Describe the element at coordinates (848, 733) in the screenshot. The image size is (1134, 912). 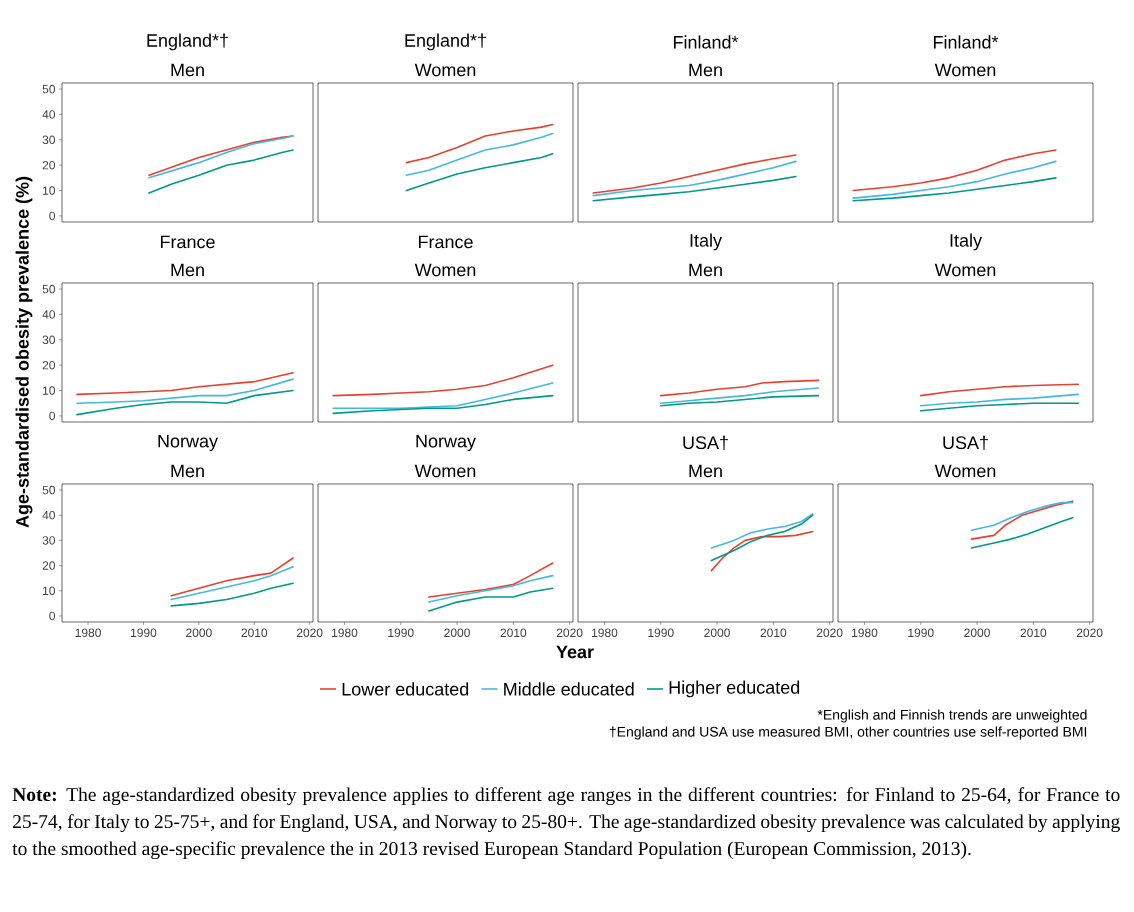
I see `text: †England and USA use measured BMI, other countries use self-reported BMI` at that location.